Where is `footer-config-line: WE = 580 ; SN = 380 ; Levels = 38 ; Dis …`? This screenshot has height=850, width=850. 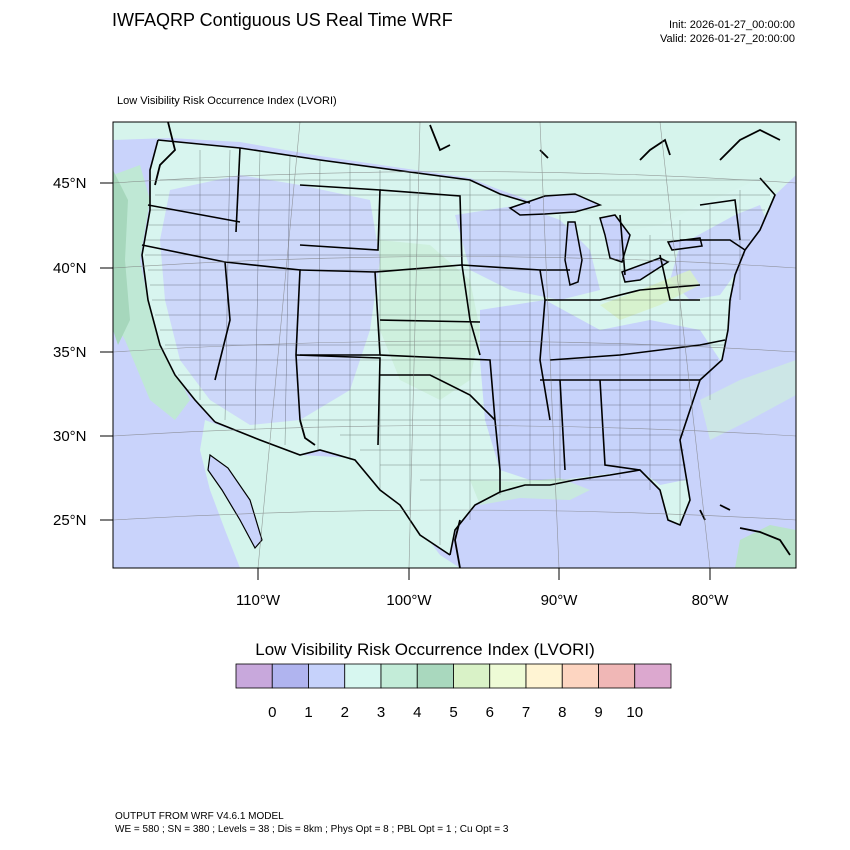
footer-config-line: WE = 580 ; SN = 380 ; Levels = 38 ; Dis … is located at coordinates (312, 829).